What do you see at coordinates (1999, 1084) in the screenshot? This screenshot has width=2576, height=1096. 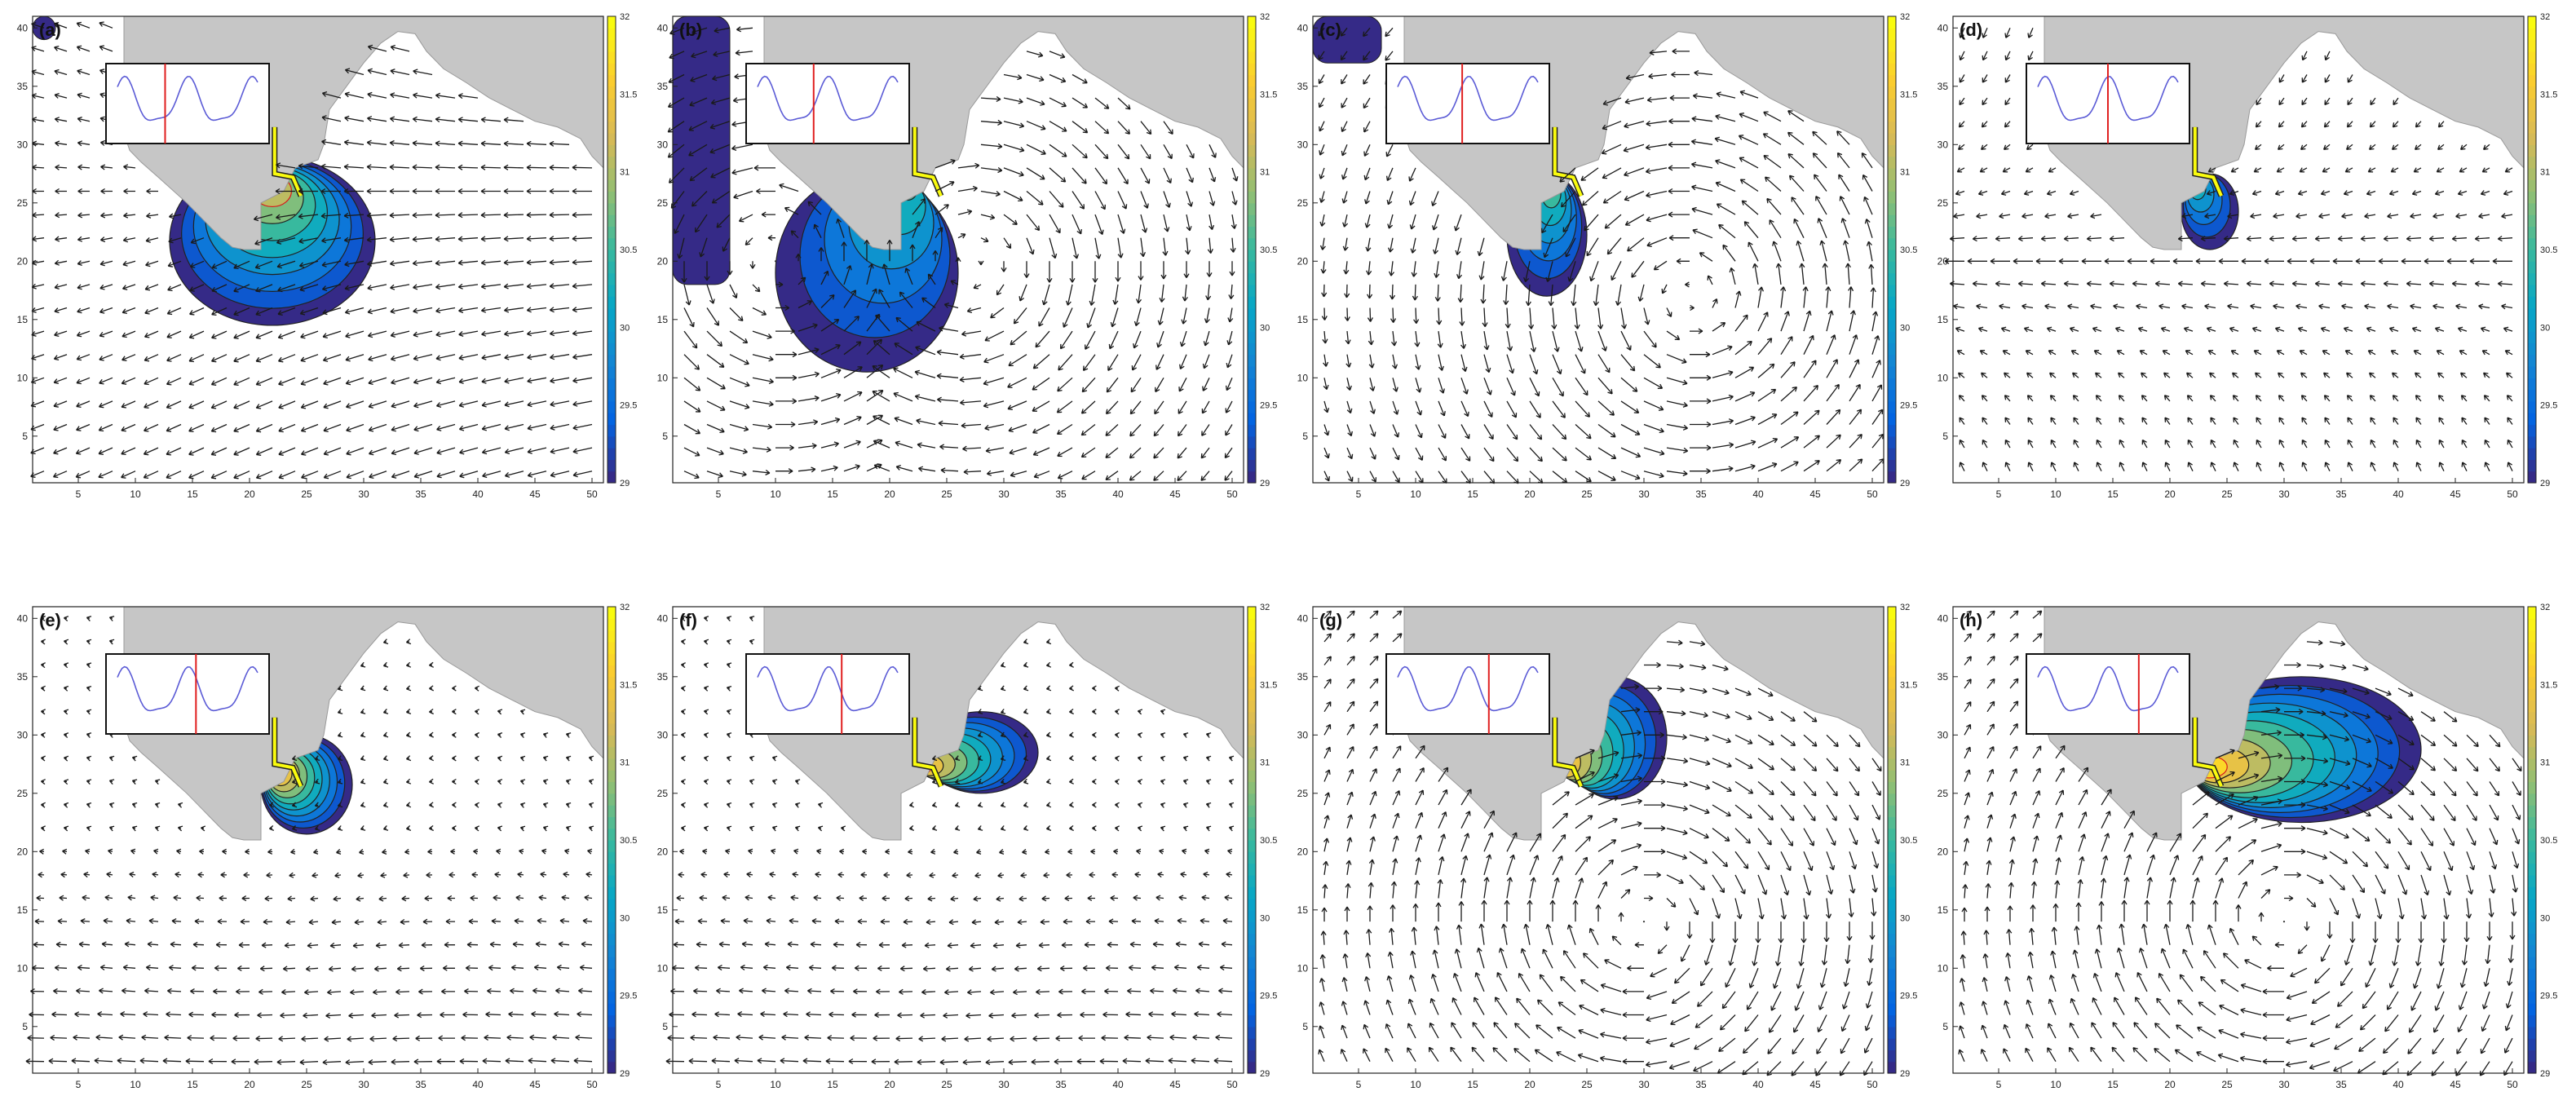 I see `x-tick-label: 5` at bounding box center [1999, 1084].